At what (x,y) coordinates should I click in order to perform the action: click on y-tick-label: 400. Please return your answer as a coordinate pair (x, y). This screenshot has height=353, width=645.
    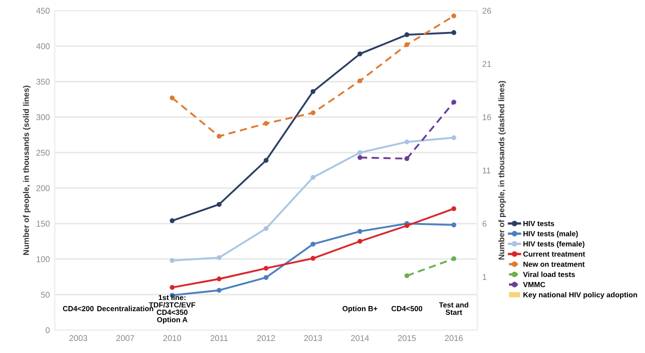
    Looking at the image, I should click on (43, 46).